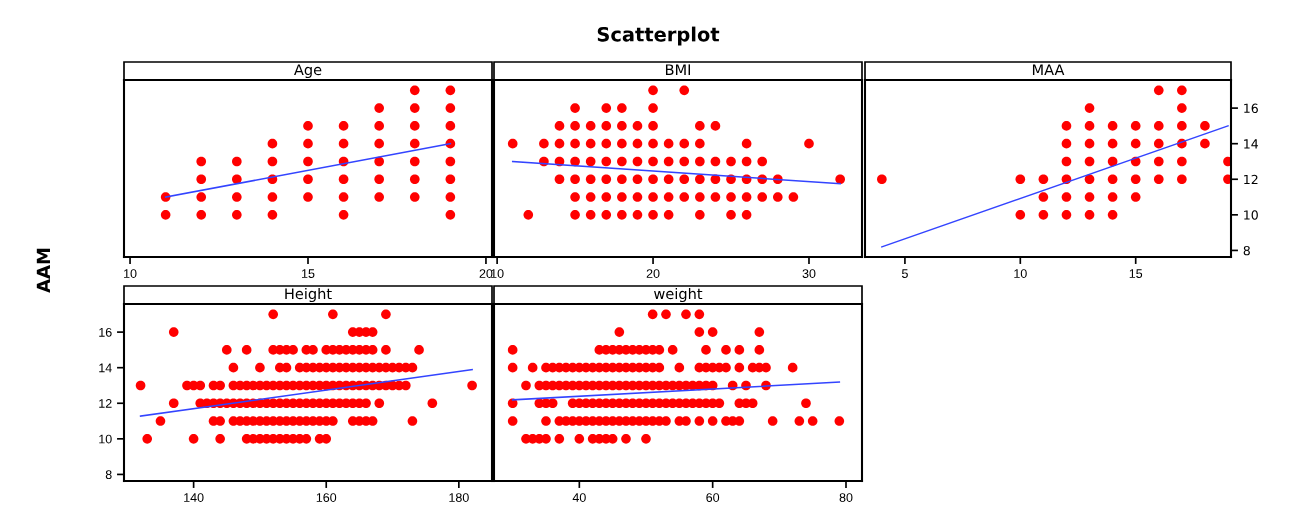 This screenshot has height=515, width=1312. Describe the element at coordinates (43, 270) in the screenshot. I see `y-axis-title: AAM` at that location.